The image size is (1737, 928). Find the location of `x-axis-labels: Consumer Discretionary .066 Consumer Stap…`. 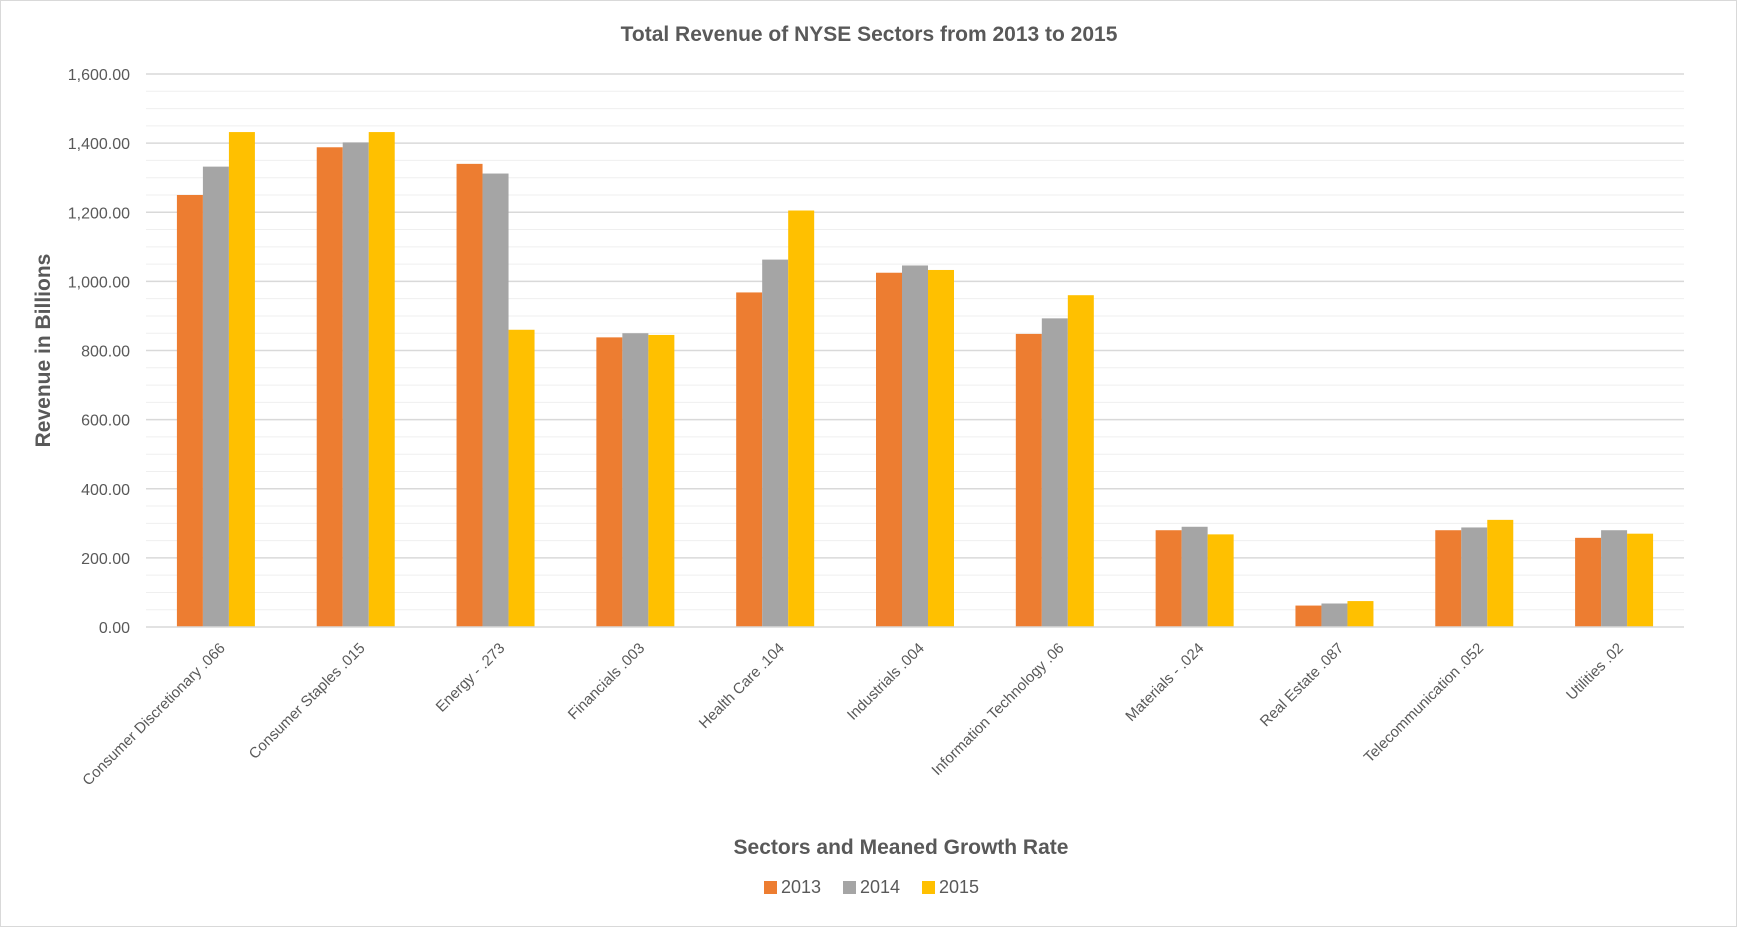

x-axis-labels: Consumer Discretionary .066 Consumer Stap… is located at coordinates (853, 714).